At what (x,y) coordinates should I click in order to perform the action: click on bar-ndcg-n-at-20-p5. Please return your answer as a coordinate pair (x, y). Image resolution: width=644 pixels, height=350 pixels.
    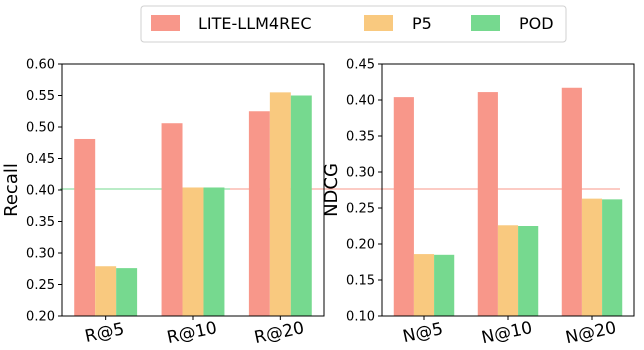
    Looking at the image, I should click on (592, 257).